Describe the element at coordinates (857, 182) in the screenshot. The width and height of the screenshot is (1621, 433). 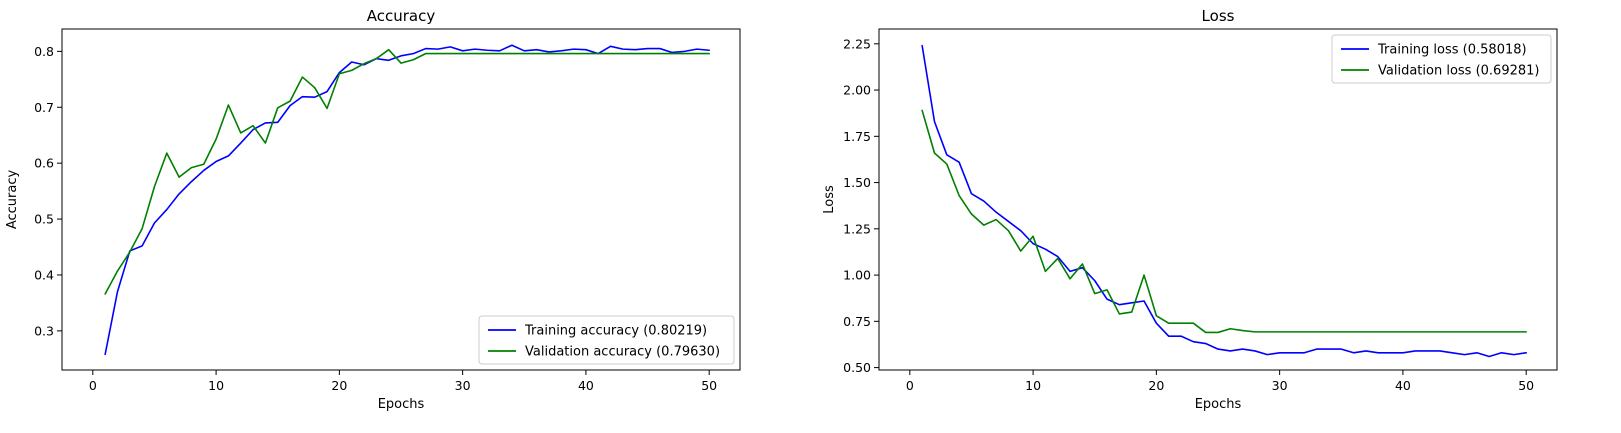
I see `y-tick-label: 1.50` at that location.